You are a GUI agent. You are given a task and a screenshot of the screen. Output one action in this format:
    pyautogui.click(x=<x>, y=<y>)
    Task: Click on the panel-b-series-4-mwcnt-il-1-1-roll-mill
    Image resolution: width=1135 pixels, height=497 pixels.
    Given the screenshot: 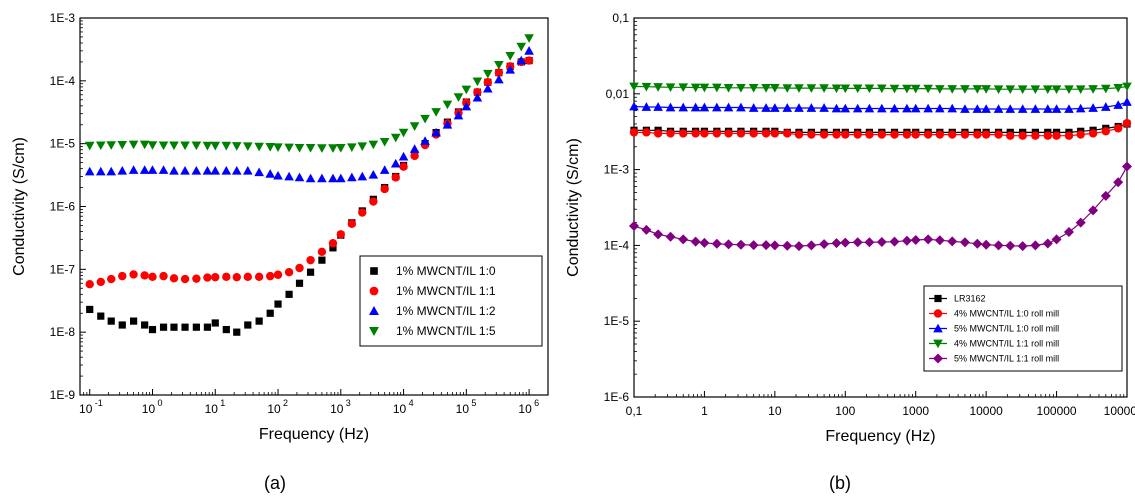 What is the action you would take?
    pyautogui.click(x=880, y=88)
    